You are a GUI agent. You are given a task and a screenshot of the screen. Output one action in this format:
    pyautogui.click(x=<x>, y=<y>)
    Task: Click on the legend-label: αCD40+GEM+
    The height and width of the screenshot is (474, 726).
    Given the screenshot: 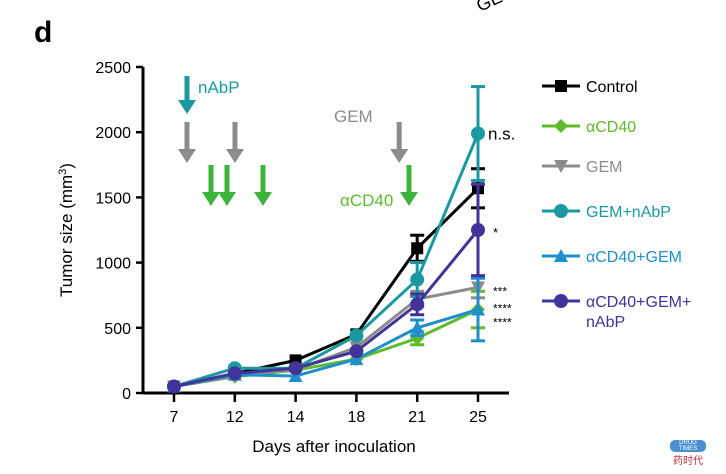 What is the action you would take?
    pyautogui.click(x=638, y=302)
    